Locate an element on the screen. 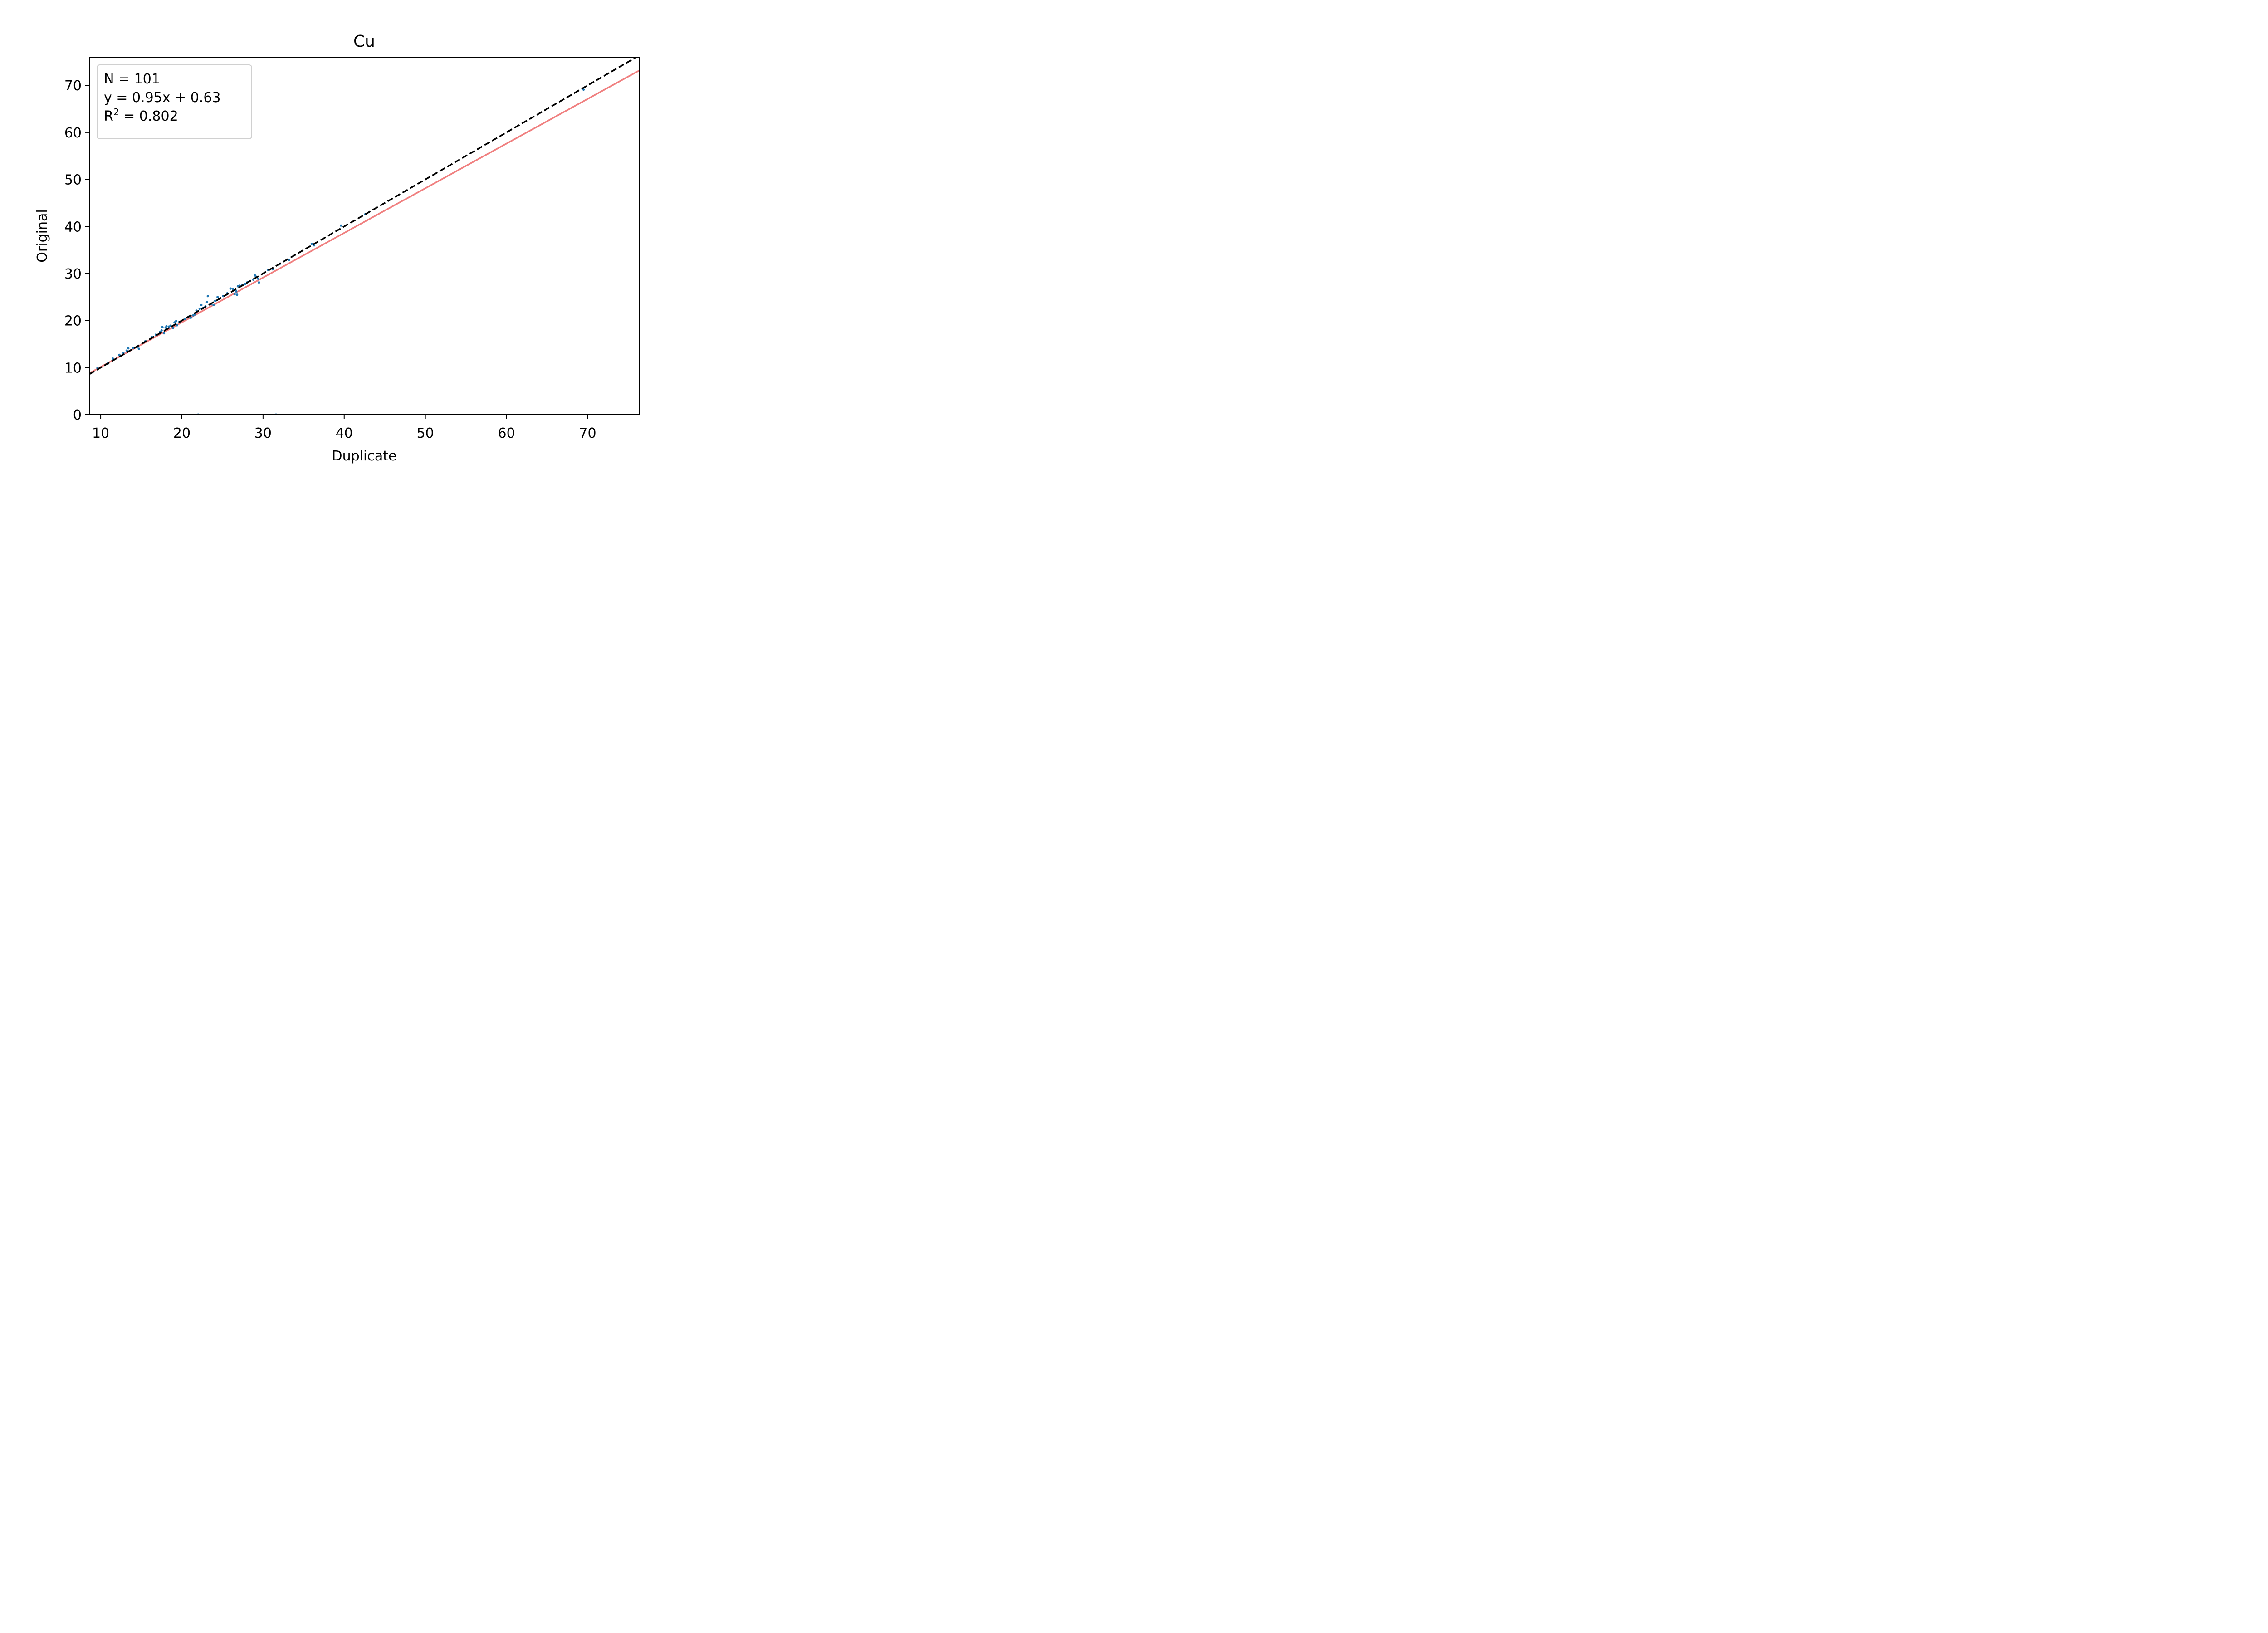 The image size is (2268, 1633). one-to-one-line is located at coordinates (364, 216).